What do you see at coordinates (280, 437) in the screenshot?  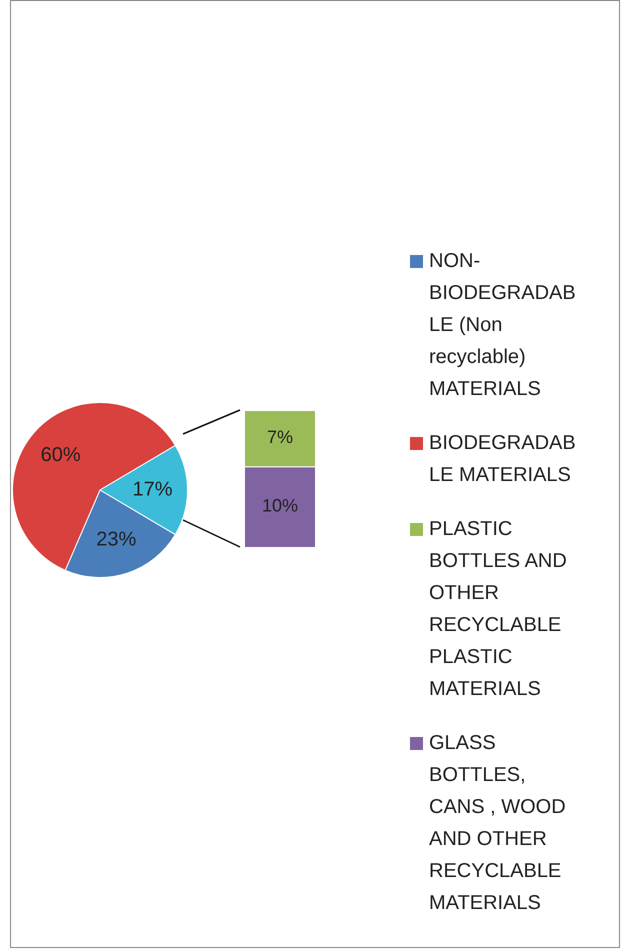 I see `data-label: 7%` at bounding box center [280, 437].